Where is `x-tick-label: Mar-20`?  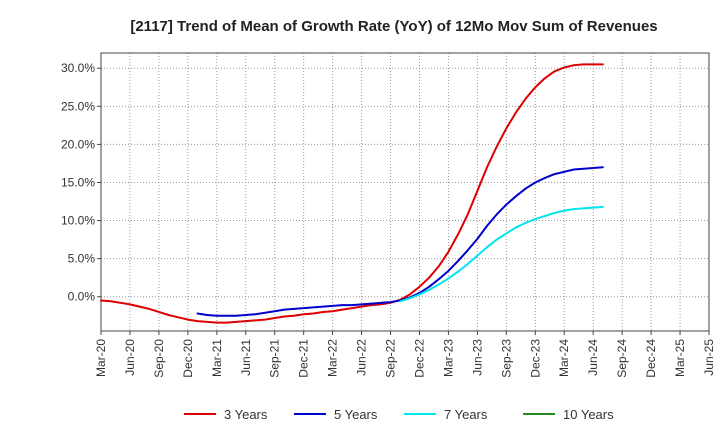
x-tick-label: Mar-20 is located at coordinates (101, 358).